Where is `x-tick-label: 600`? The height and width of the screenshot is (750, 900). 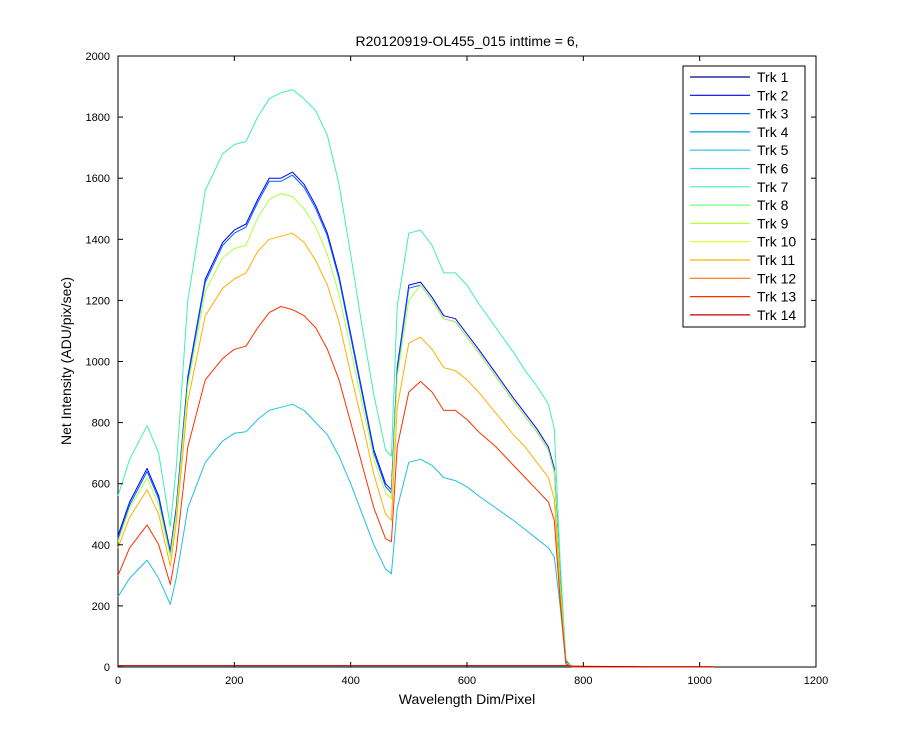
x-tick-label: 600 is located at coordinates (467, 681).